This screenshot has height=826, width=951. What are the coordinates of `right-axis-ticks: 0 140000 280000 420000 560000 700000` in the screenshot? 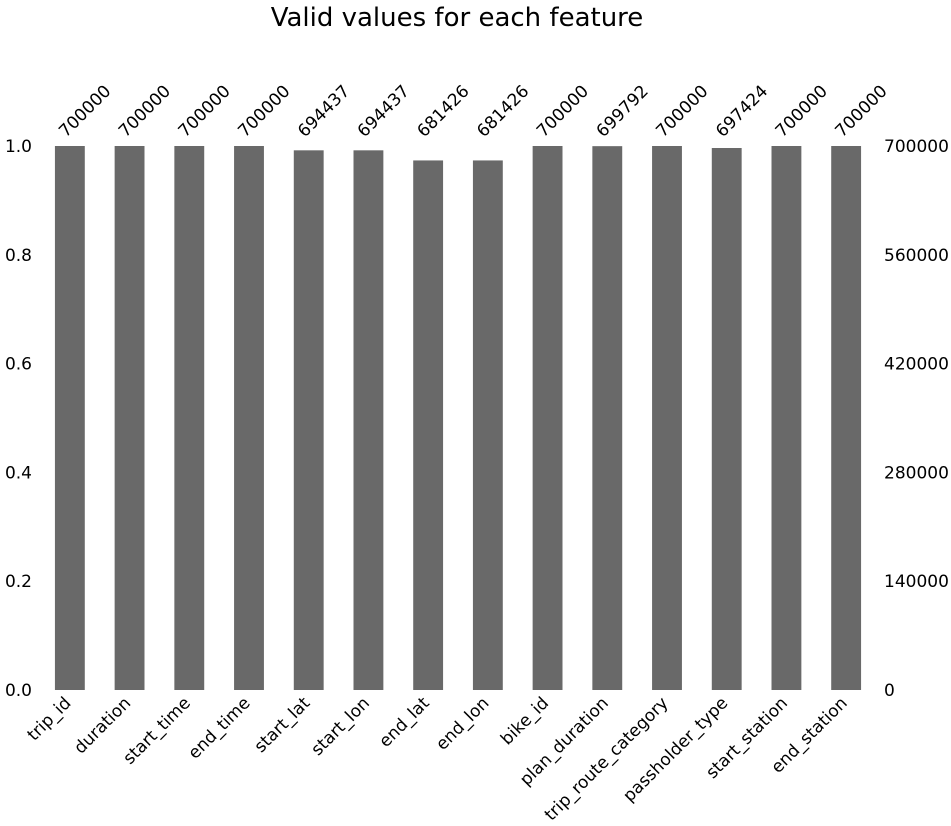 It's located at (916, 419).